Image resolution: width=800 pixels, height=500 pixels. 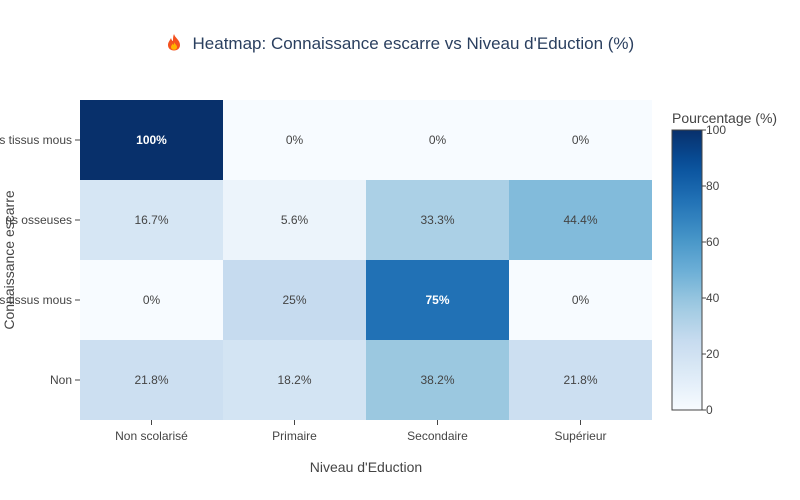 I want to click on x-tick-label: Non scolarisé, so click(x=151, y=436).